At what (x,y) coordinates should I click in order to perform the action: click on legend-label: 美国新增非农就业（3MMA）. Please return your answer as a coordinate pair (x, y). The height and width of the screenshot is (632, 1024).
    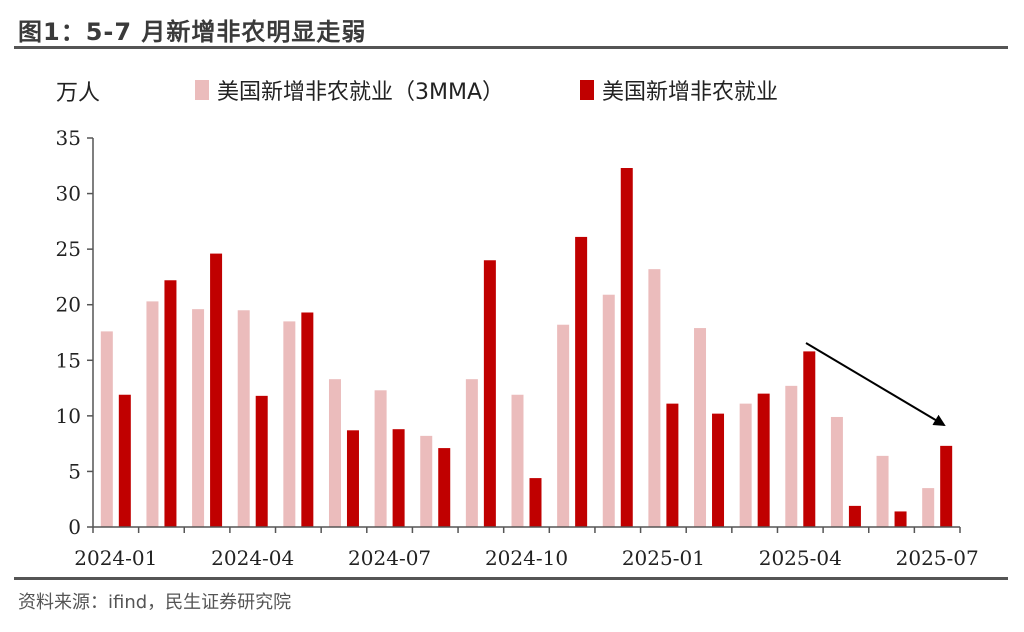
    Looking at the image, I should click on (360, 92).